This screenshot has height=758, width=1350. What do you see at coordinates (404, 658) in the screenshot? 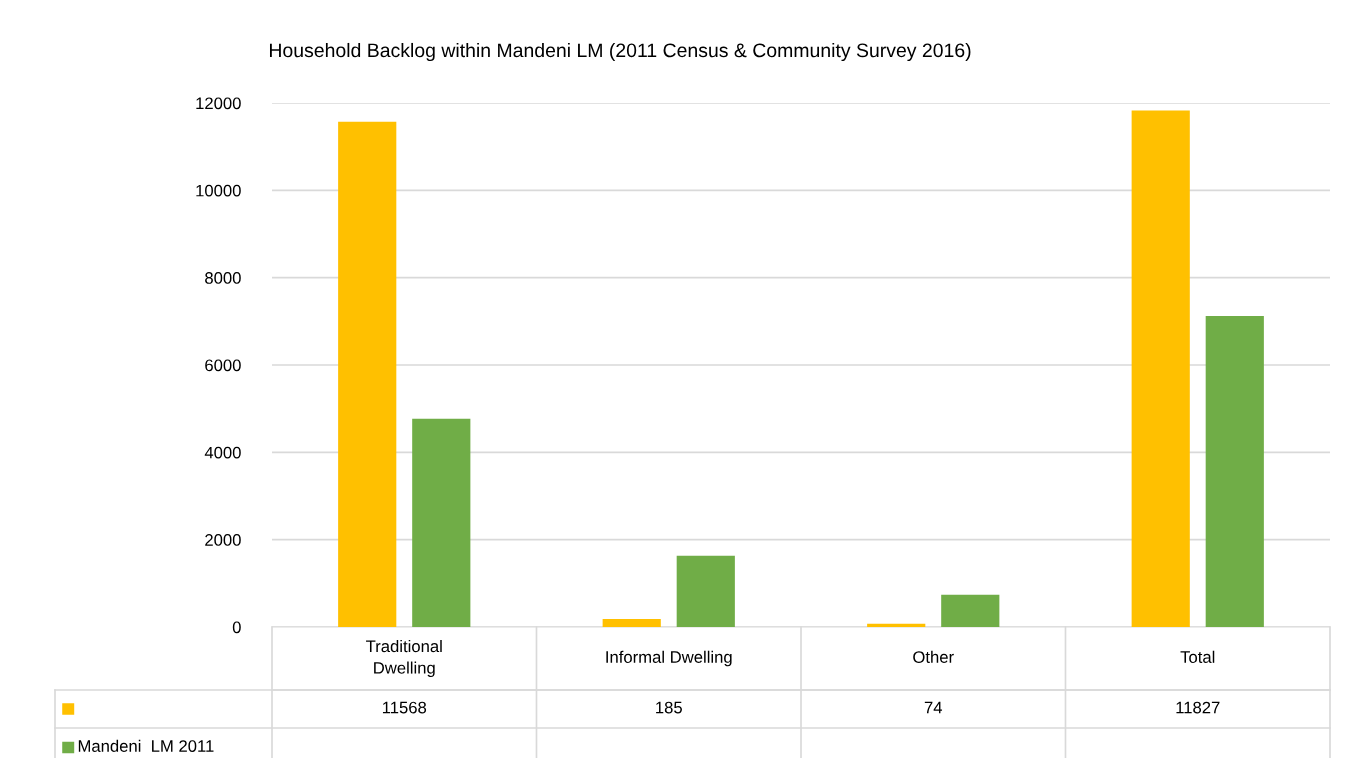
I see `x-tick-label: Traditional Dwelling` at bounding box center [404, 658].